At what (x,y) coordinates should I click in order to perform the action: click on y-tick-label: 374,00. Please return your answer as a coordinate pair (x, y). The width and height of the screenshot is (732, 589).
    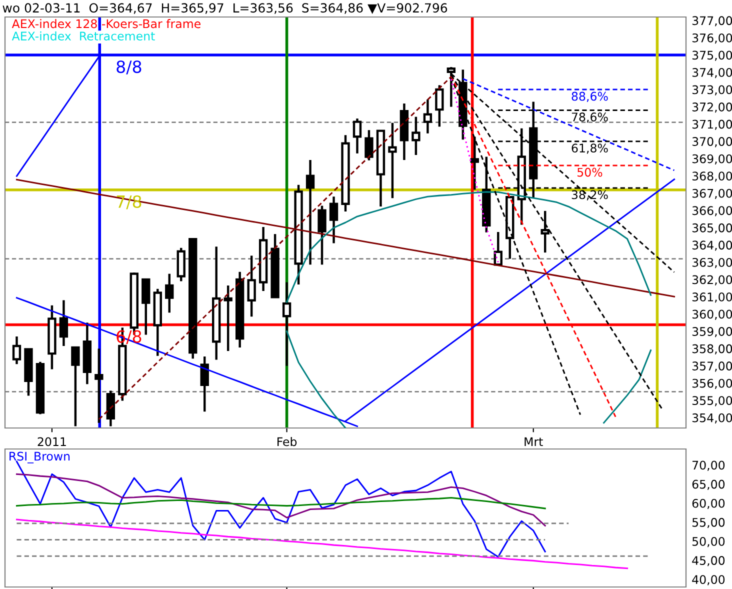
    Looking at the image, I should click on (712, 73).